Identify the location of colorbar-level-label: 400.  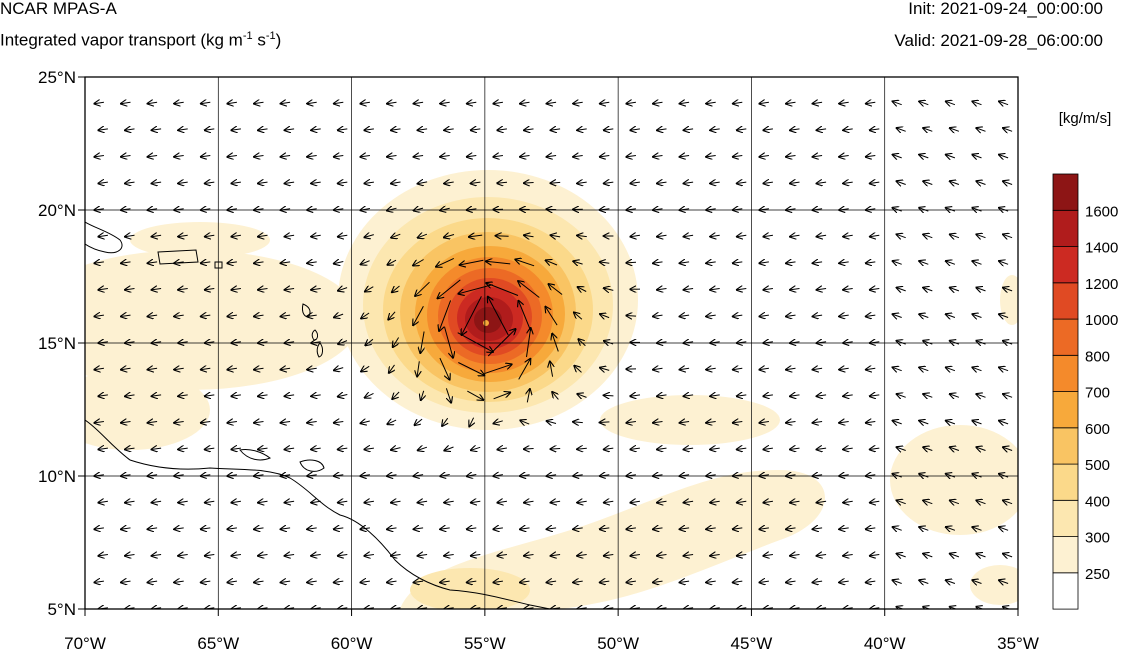
(1097, 501).